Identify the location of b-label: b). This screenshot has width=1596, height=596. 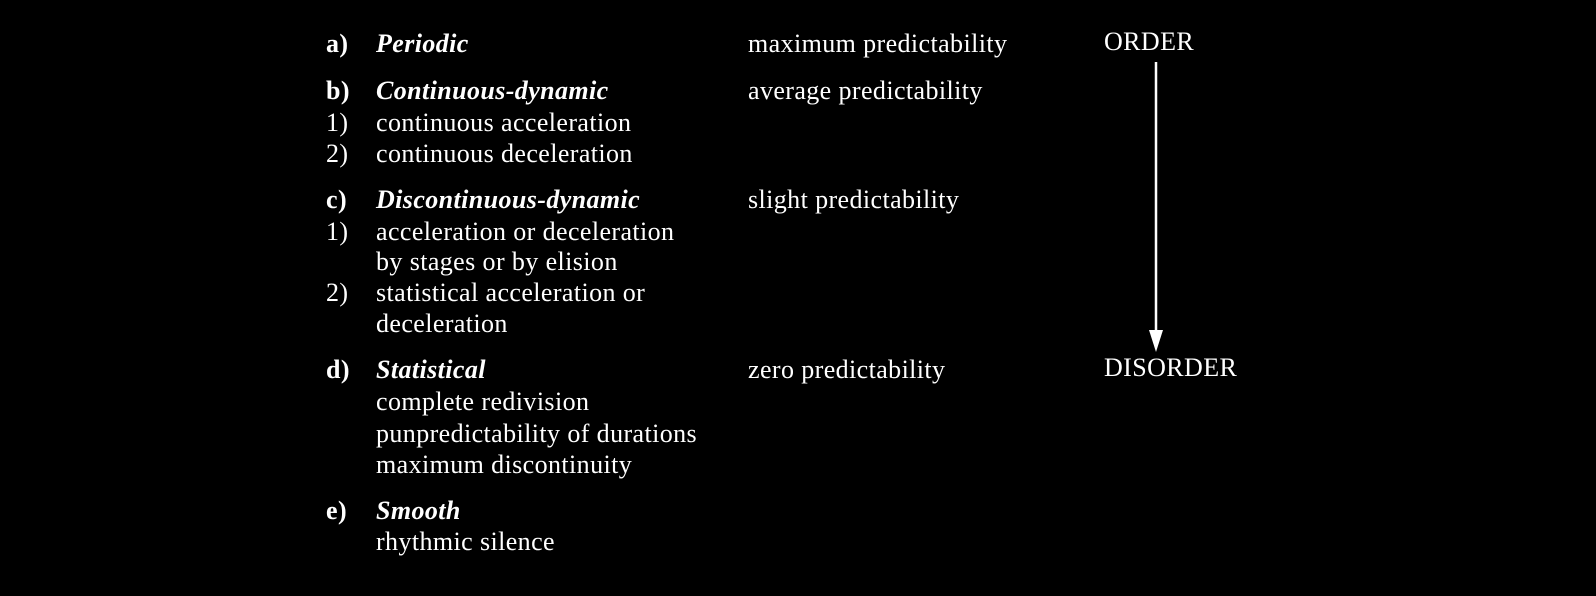
(338, 90).